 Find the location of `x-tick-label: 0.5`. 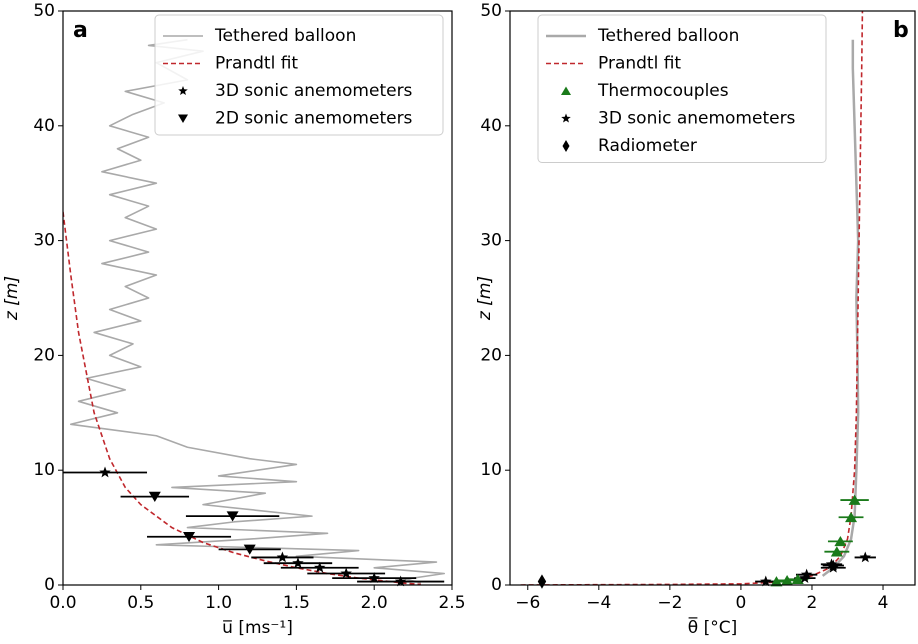

x-tick-label: 0.5 is located at coordinates (140, 603).